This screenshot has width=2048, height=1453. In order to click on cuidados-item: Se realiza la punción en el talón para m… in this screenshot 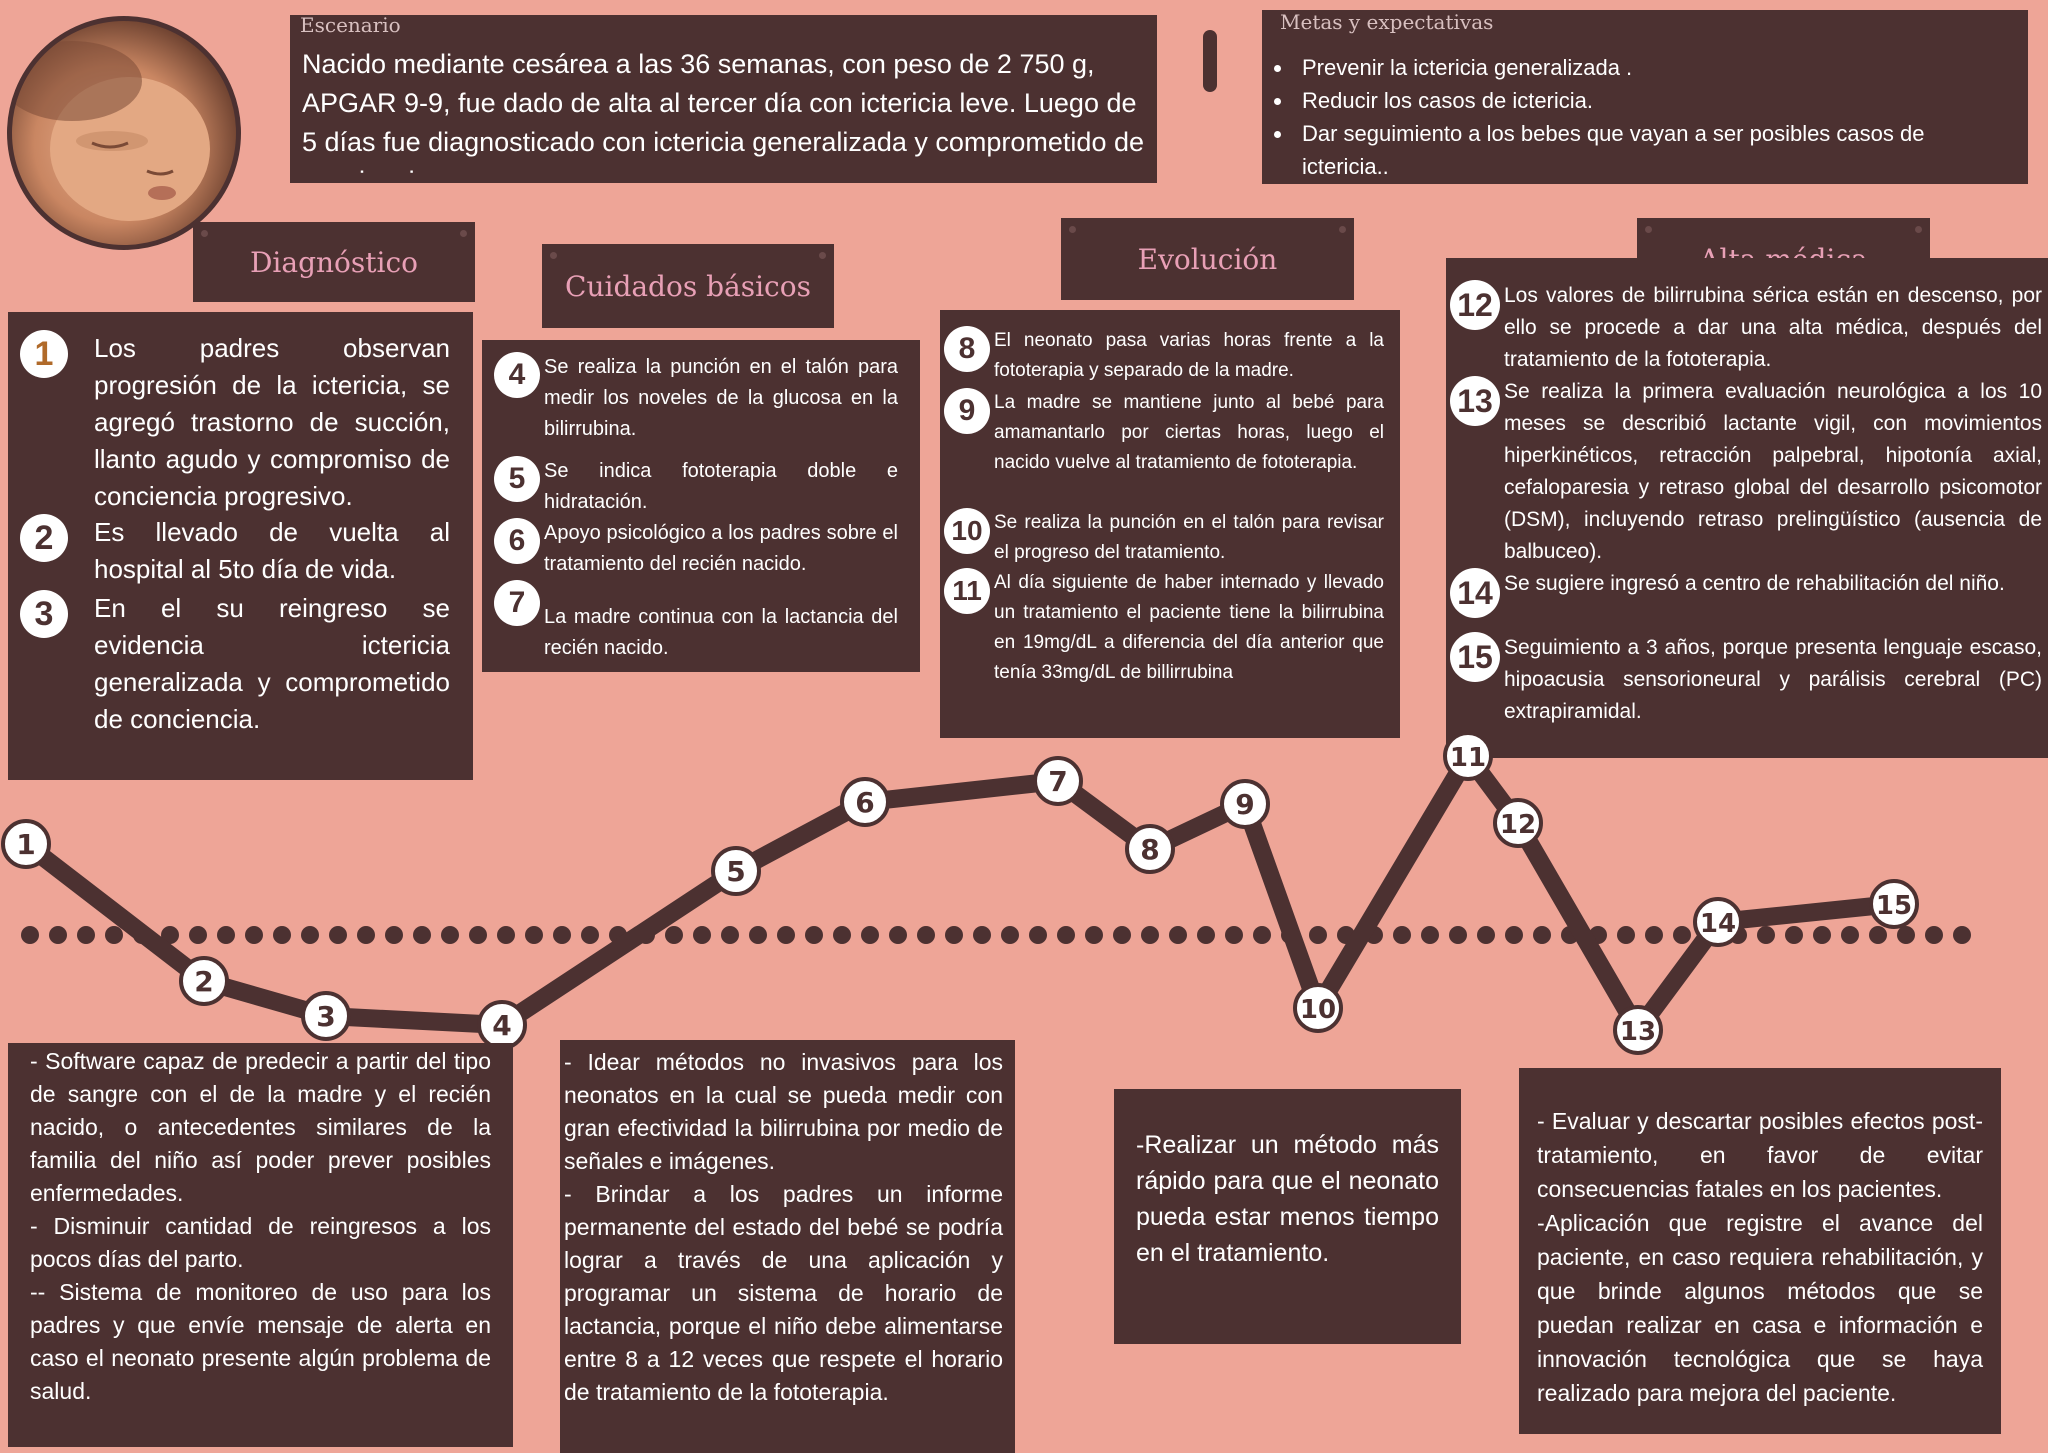, I will do `click(721, 398)`.